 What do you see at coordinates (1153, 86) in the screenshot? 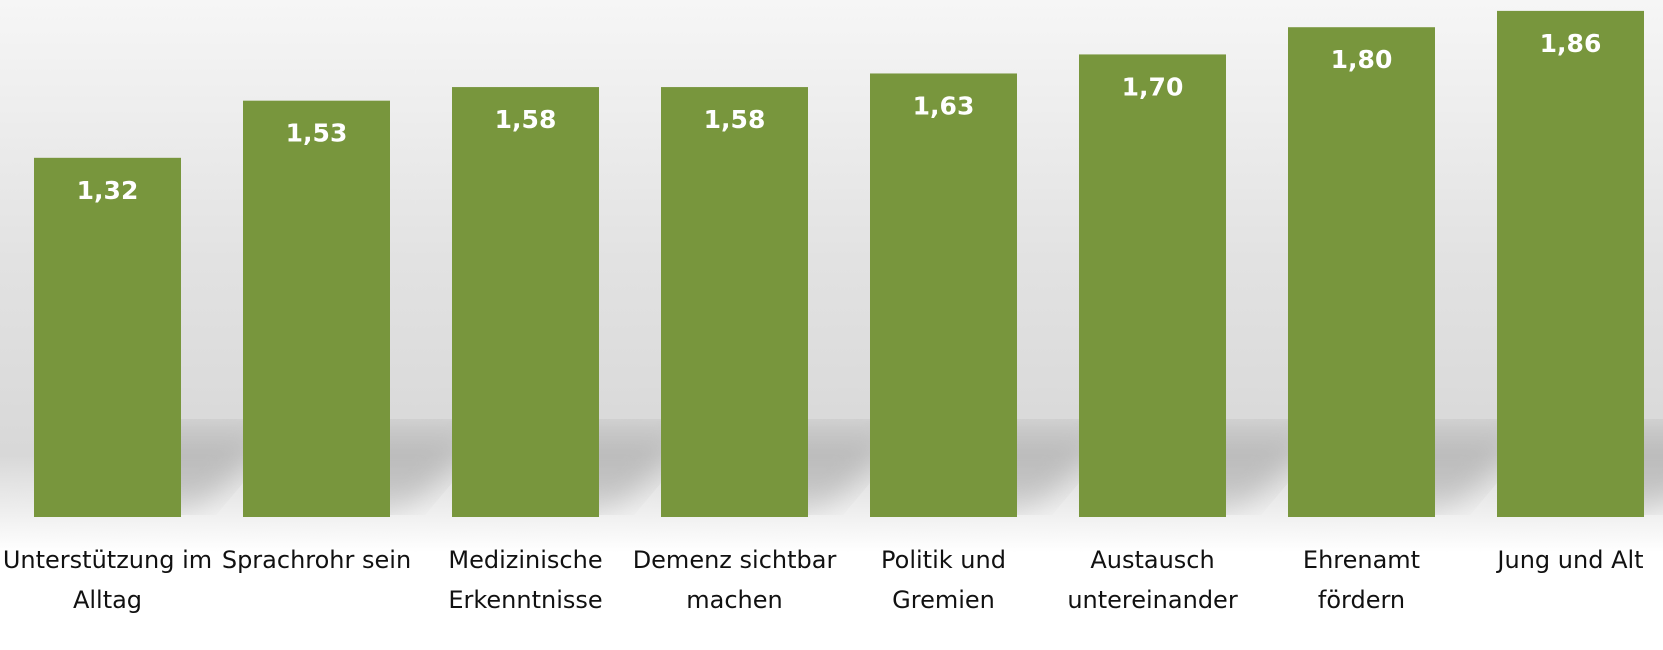
I see `value-label: 1,70` at bounding box center [1153, 86].